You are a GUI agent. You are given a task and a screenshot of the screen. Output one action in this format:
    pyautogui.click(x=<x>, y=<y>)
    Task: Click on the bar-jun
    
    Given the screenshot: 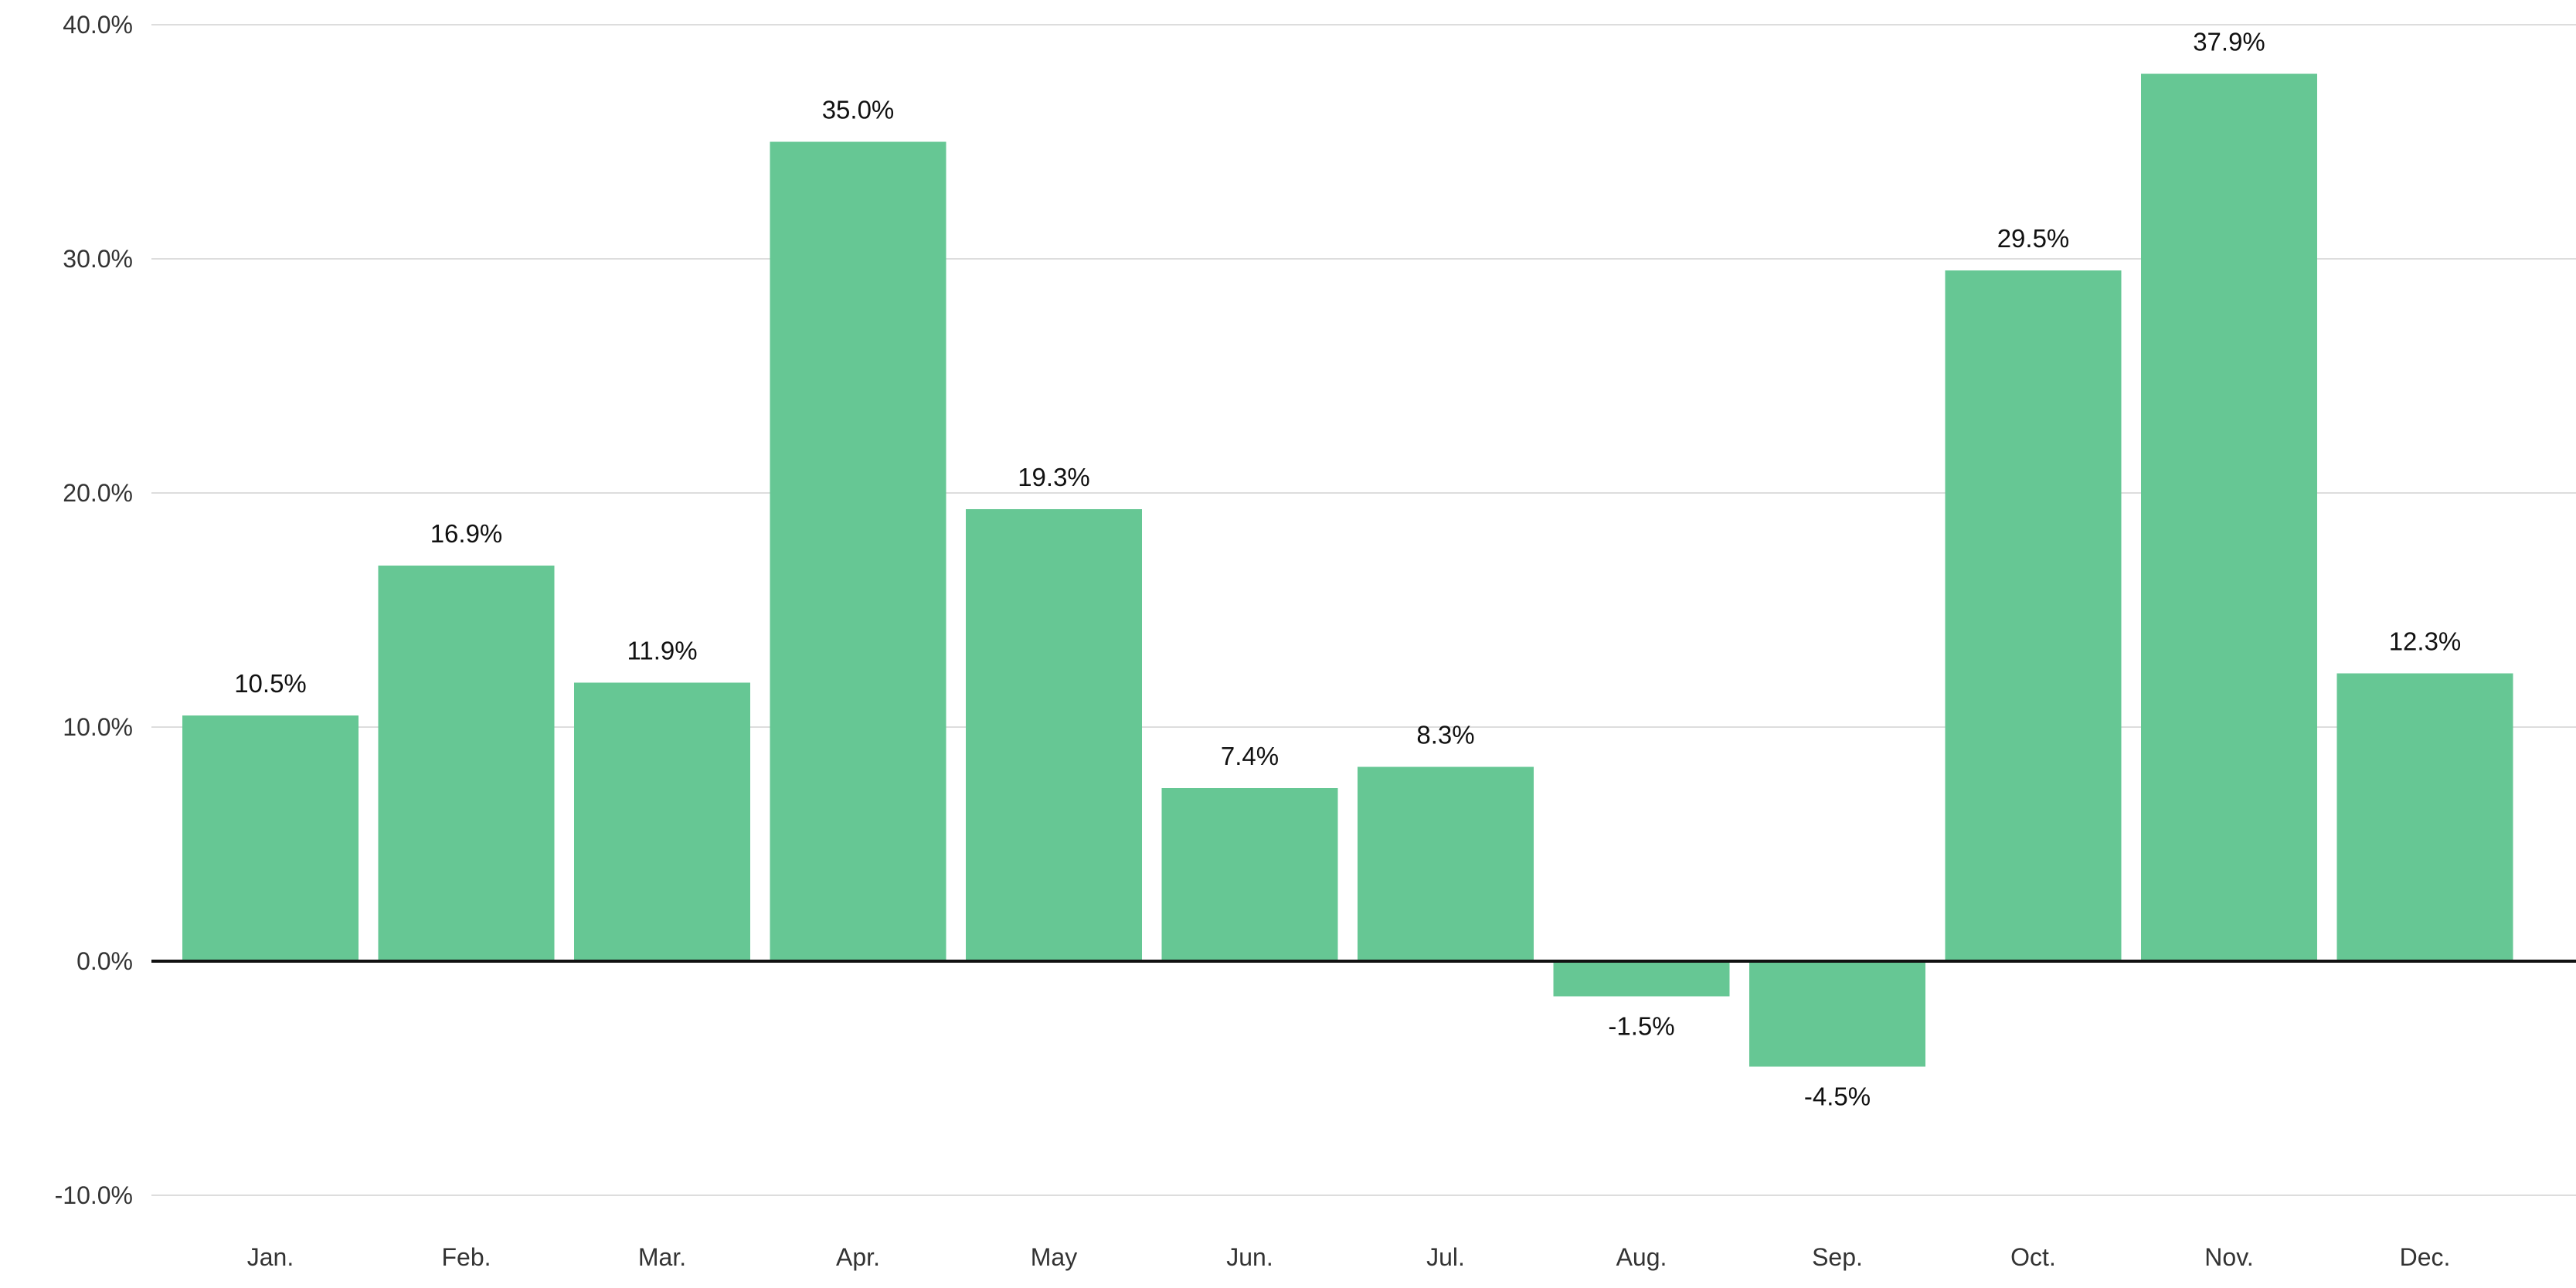 What is the action you would take?
    pyautogui.click(x=1249, y=874)
    